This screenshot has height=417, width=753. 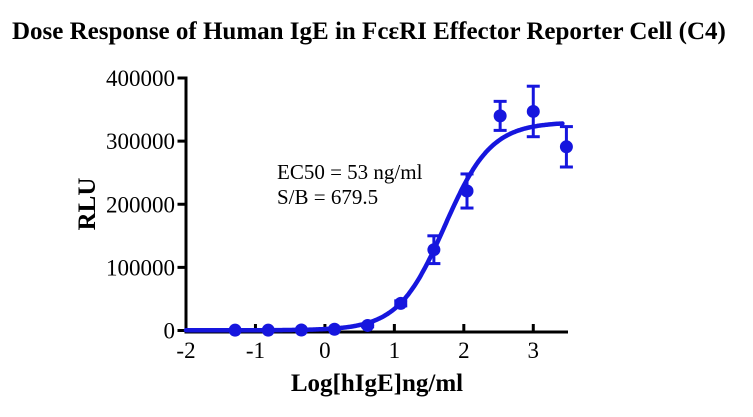 I want to click on x-tick-label: -1, so click(x=255, y=350).